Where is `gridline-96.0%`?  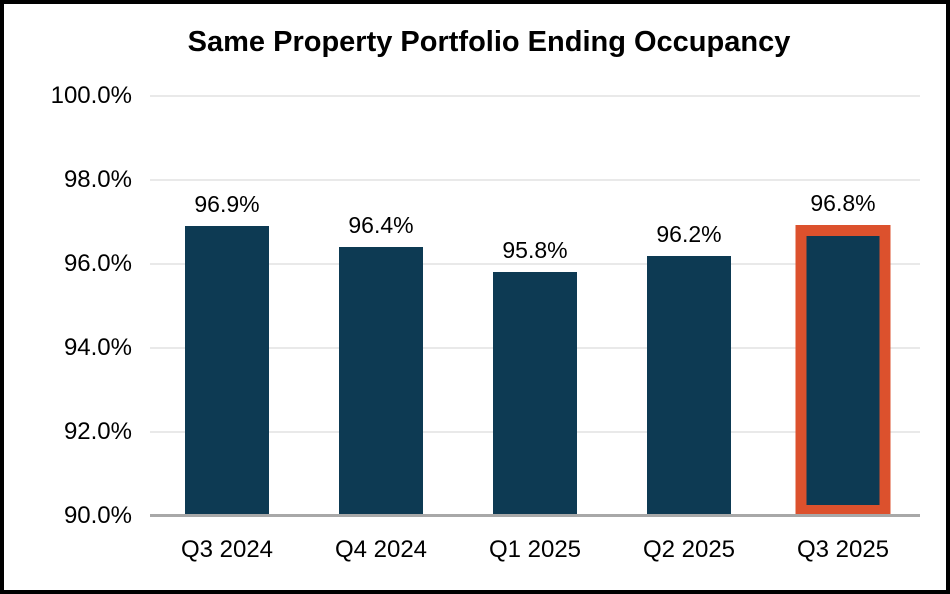
gridline-96.0% is located at coordinates (535, 264).